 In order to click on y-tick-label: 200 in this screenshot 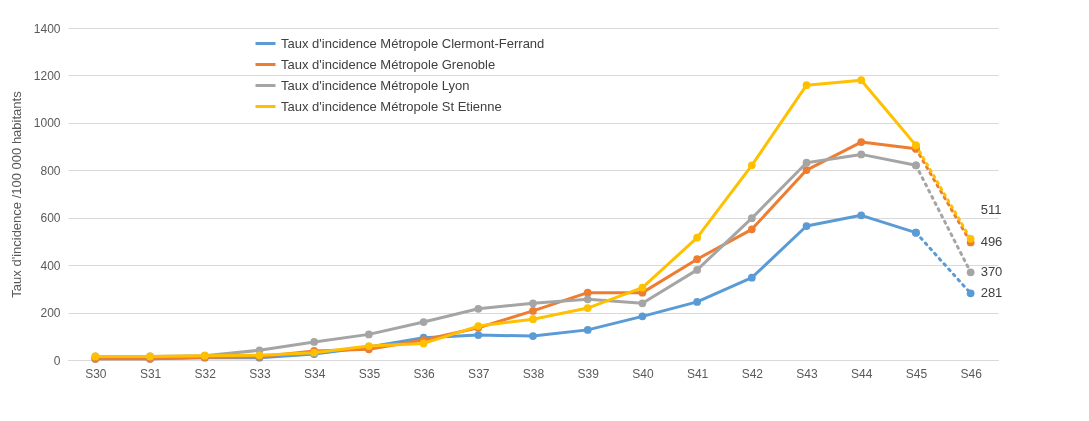, I will do `click(50, 313)`.